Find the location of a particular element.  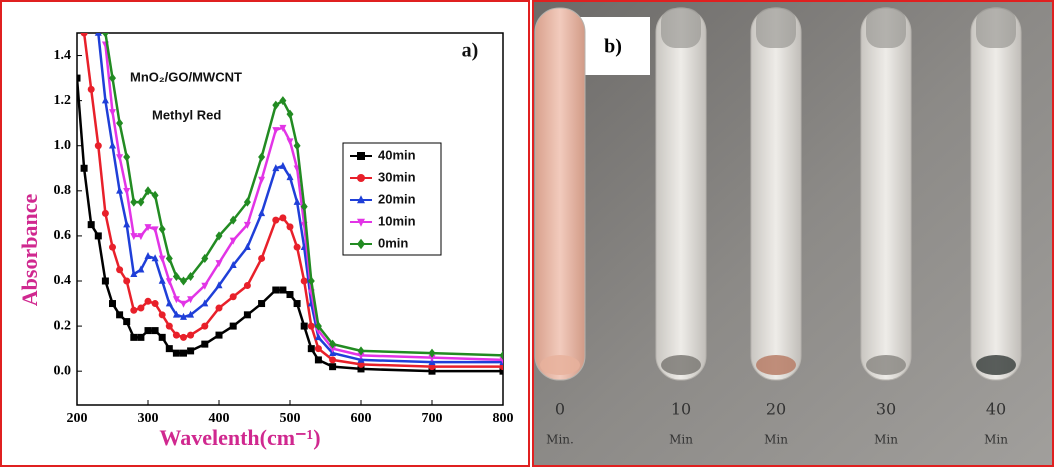

y-tick-label: 0.0 is located at coordinates (63, 370).